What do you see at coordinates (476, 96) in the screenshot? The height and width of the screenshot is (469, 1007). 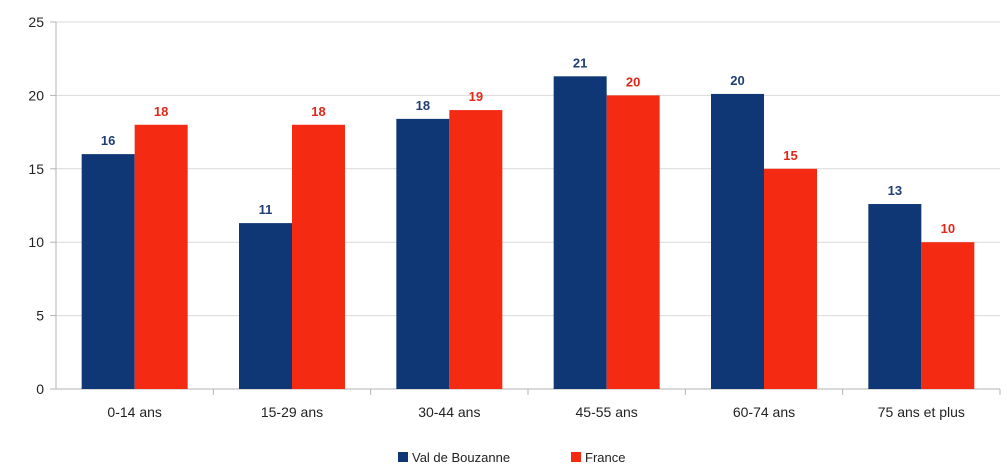 I see `data-label: 19` at bounding box center [476, 96].